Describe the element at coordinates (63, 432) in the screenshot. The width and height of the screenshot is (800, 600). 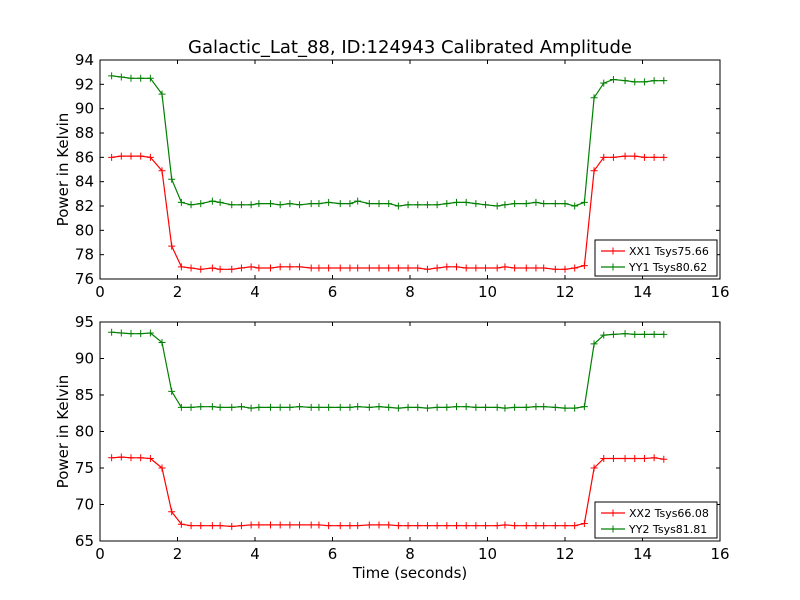
I see `y-axis-label: Power in Kelvin` at that location.